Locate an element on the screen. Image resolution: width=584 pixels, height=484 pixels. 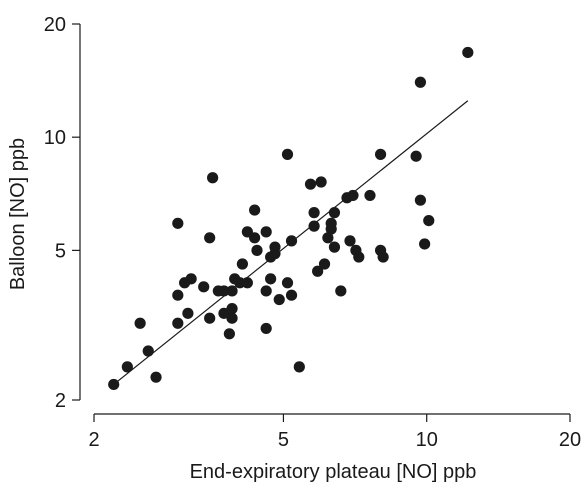
y-ticks: 2 5 10 20 is located at coordinates (62, 213).